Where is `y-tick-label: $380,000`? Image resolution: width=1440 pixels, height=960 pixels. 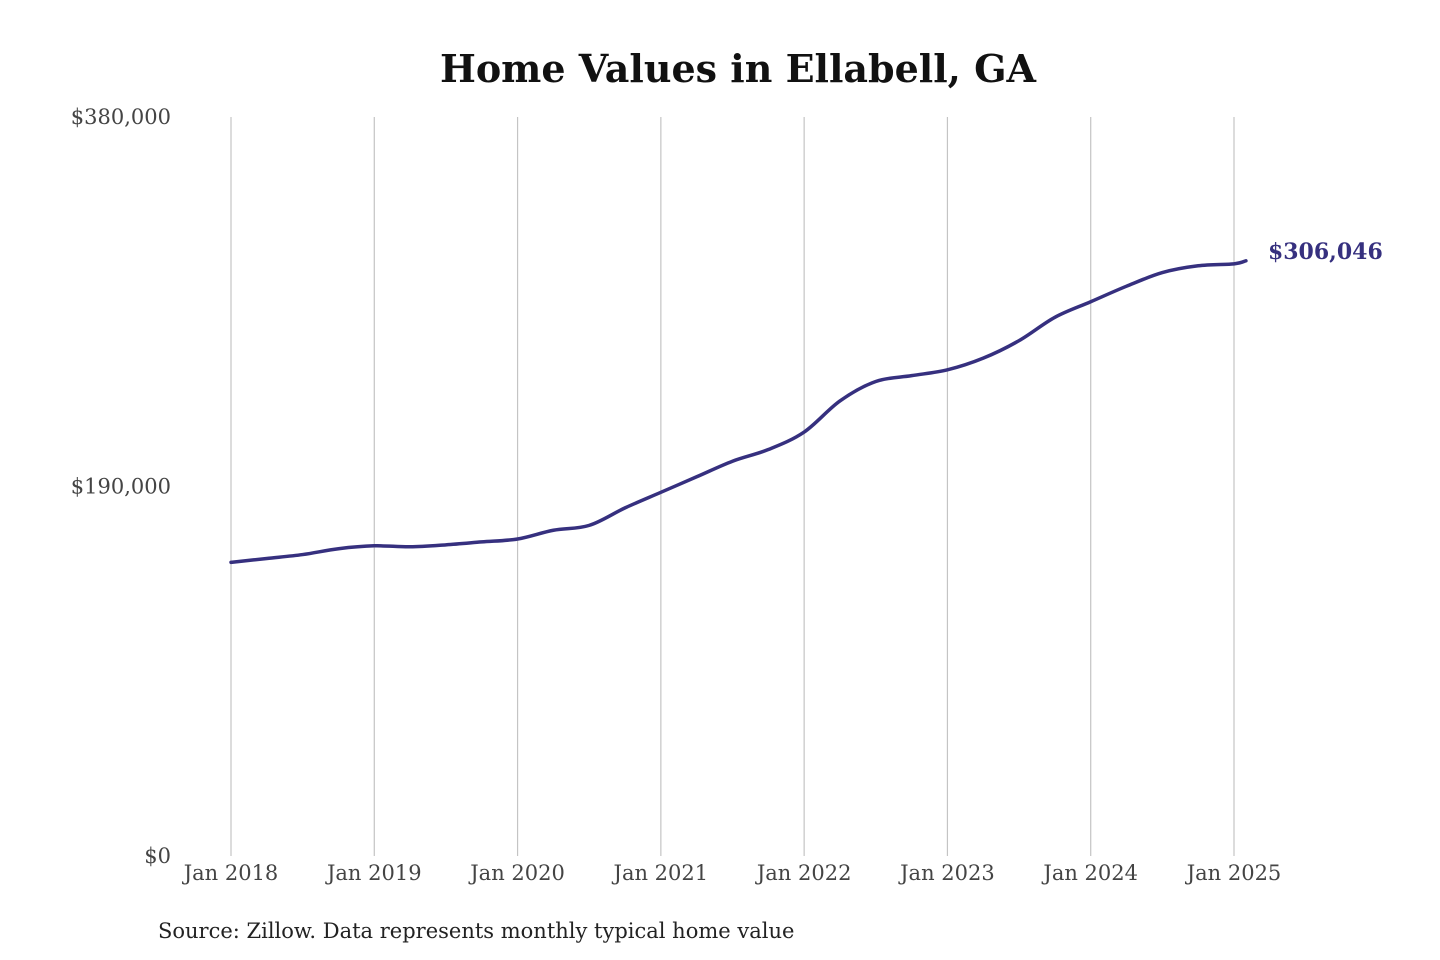
y-tick-label: $380,000 is located at coordinates (121, 117).